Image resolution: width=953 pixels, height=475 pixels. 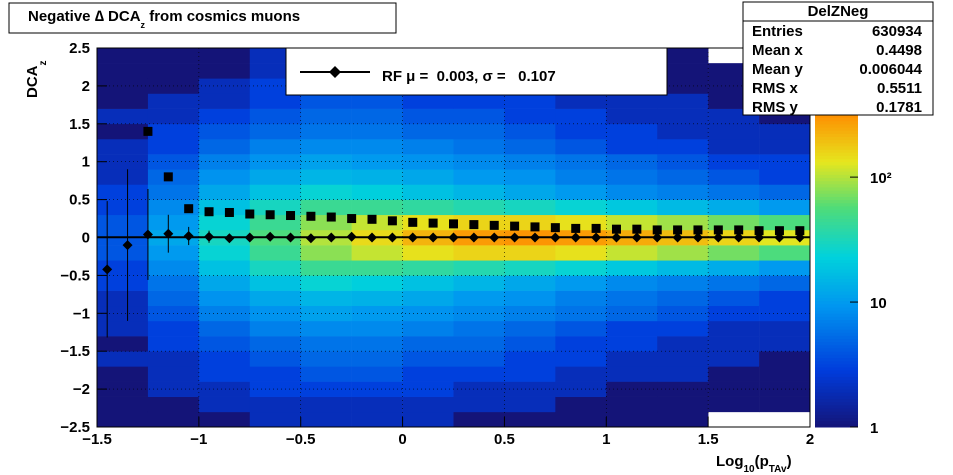 I want to click on y-tick-label: 1, so click(x=86, y=162).